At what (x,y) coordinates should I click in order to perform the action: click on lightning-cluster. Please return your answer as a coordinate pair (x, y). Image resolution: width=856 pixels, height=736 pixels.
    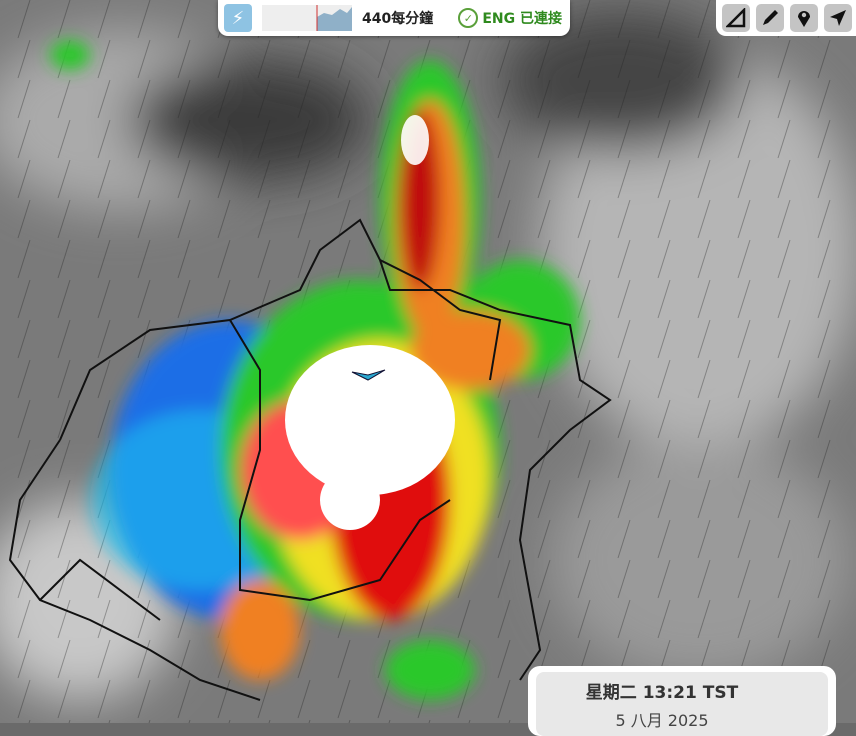
    Looking at the image, I should click on (370, 322).